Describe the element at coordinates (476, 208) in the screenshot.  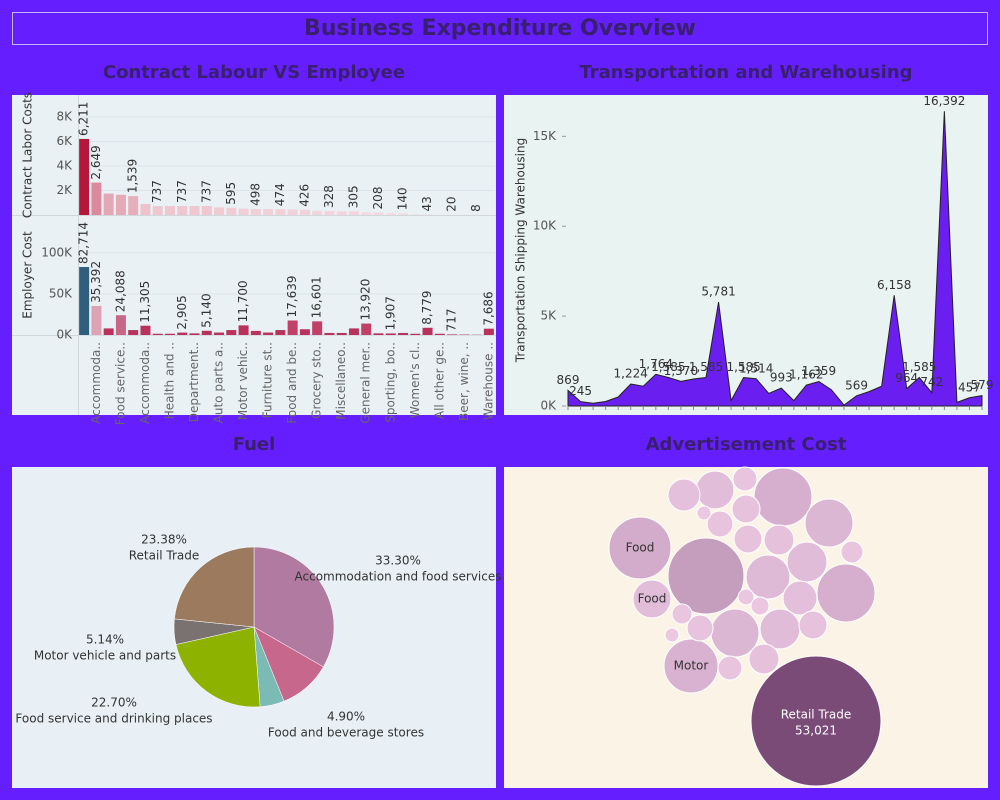
I see `data-label: 8` at that location.